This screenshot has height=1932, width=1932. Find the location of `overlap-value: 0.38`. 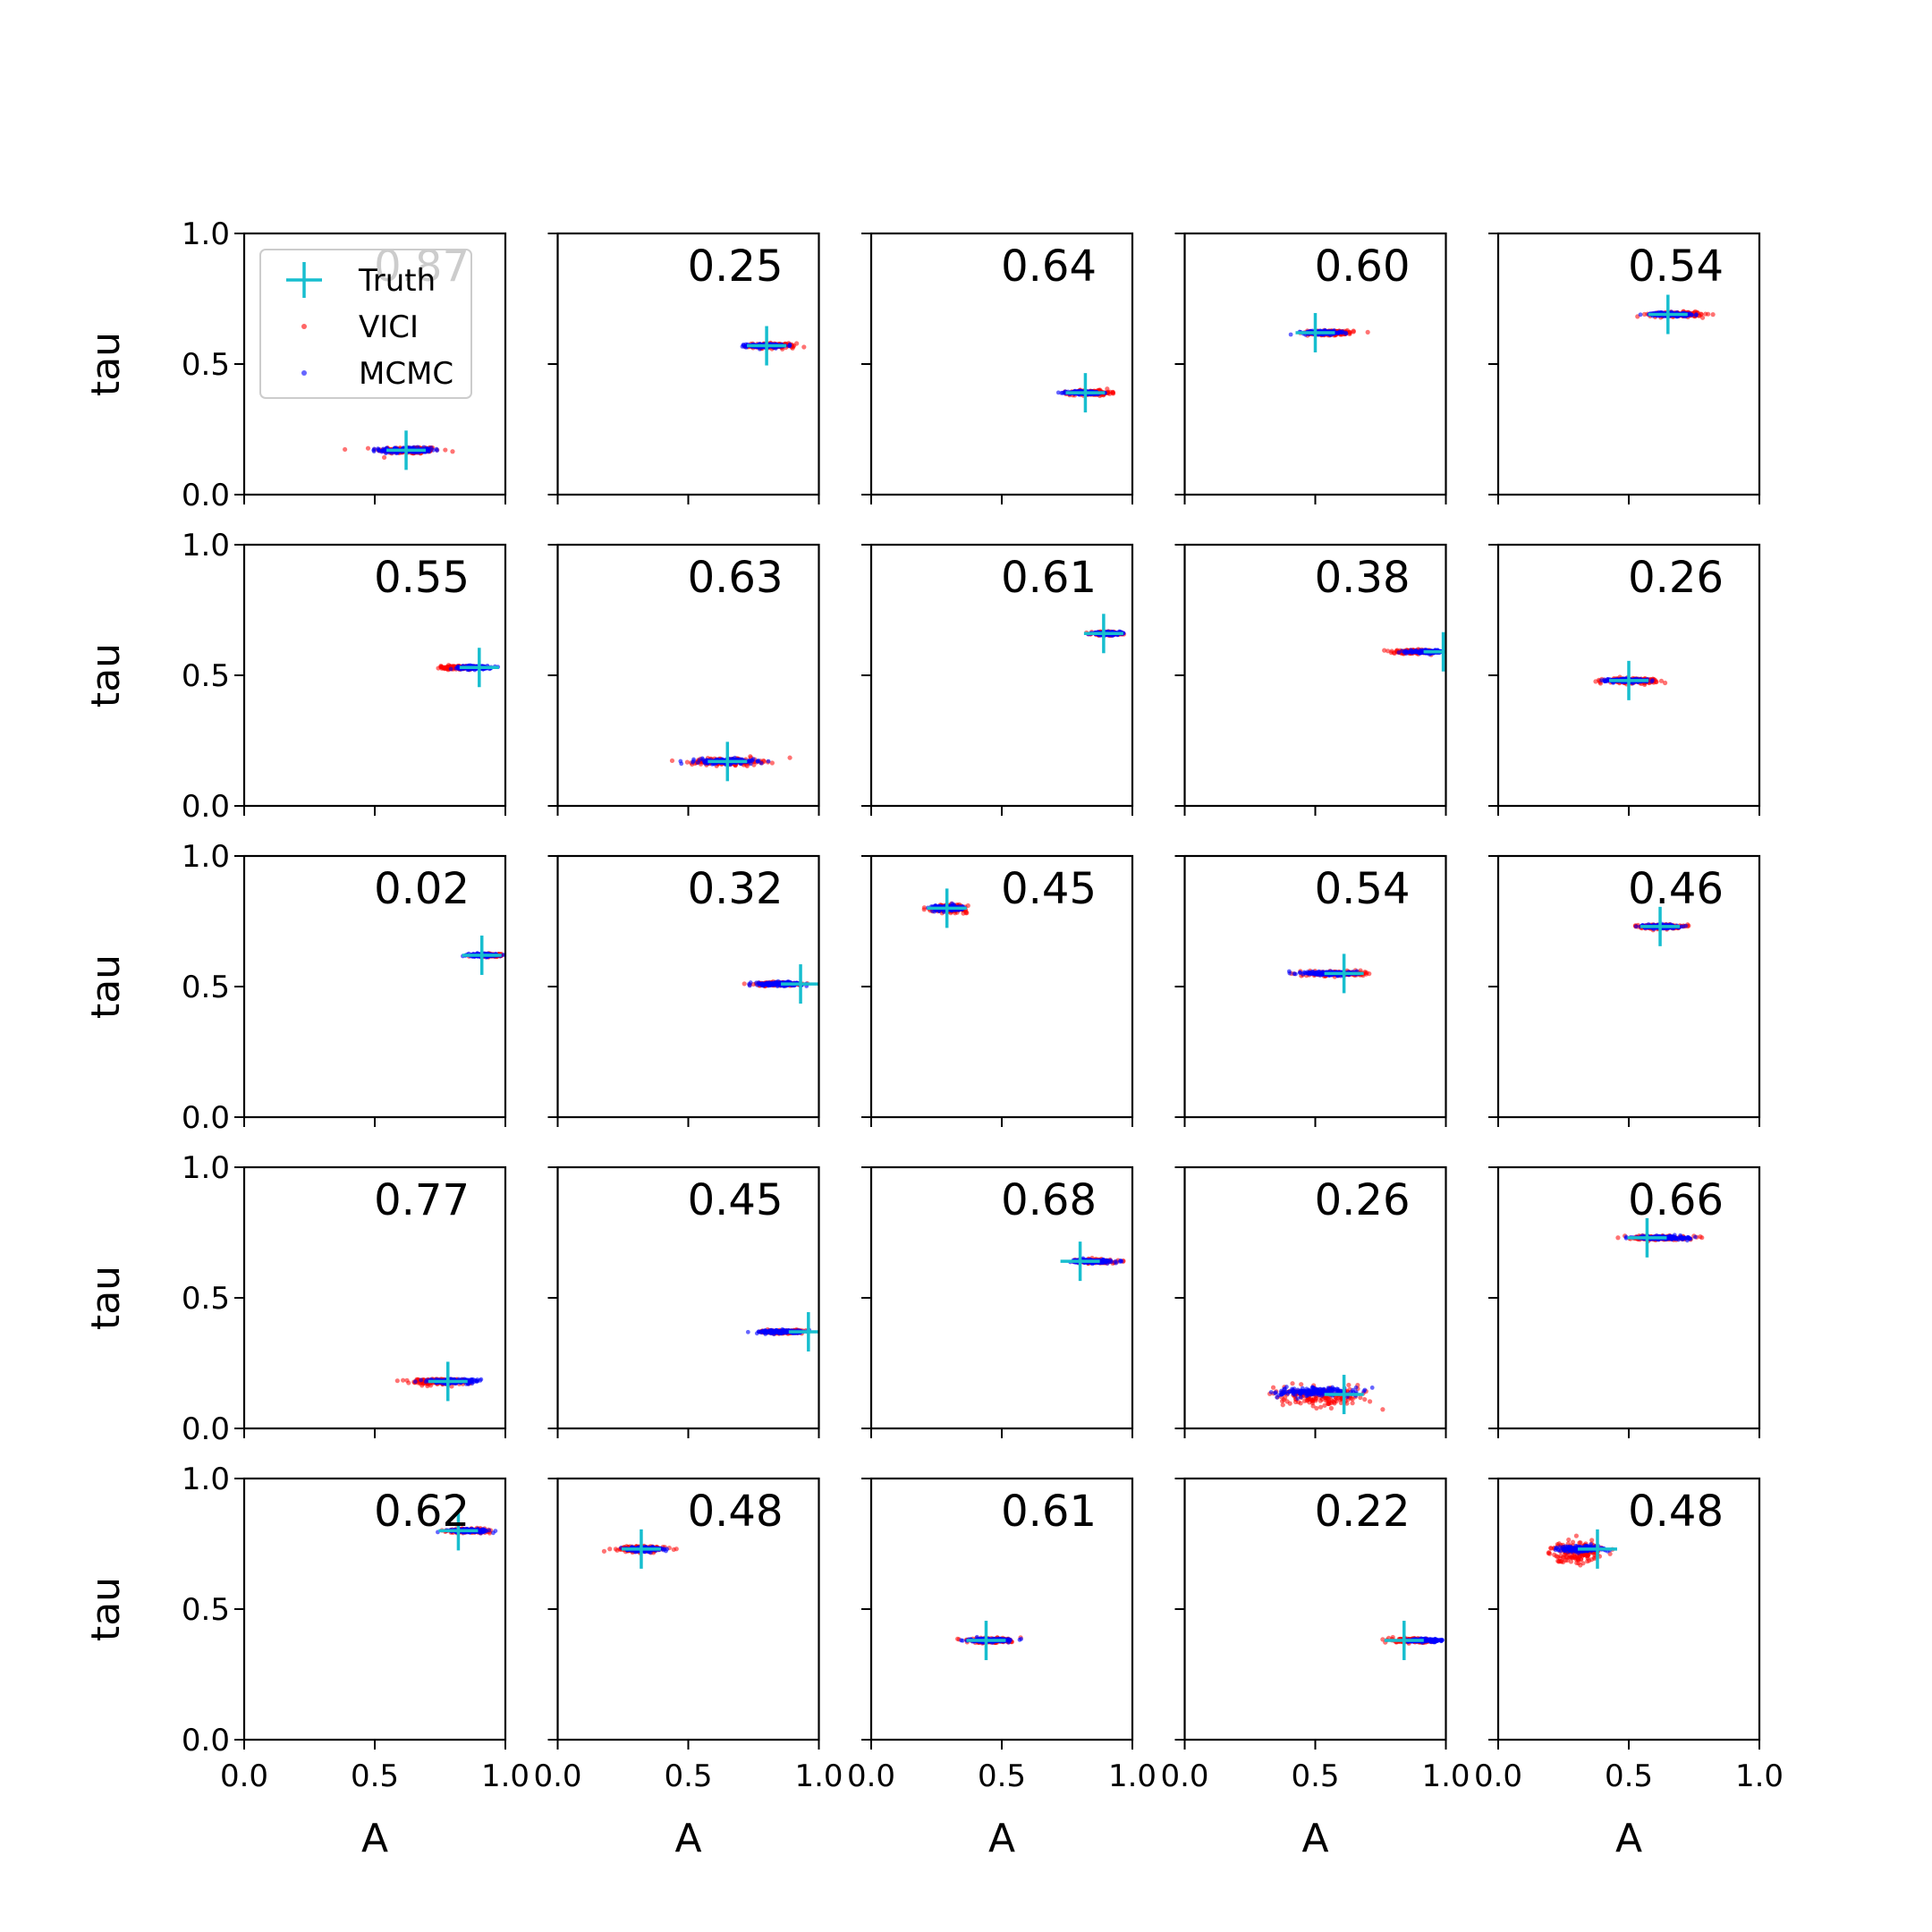

overlap-value: 0.38 is located at coordinates (1363, 578).